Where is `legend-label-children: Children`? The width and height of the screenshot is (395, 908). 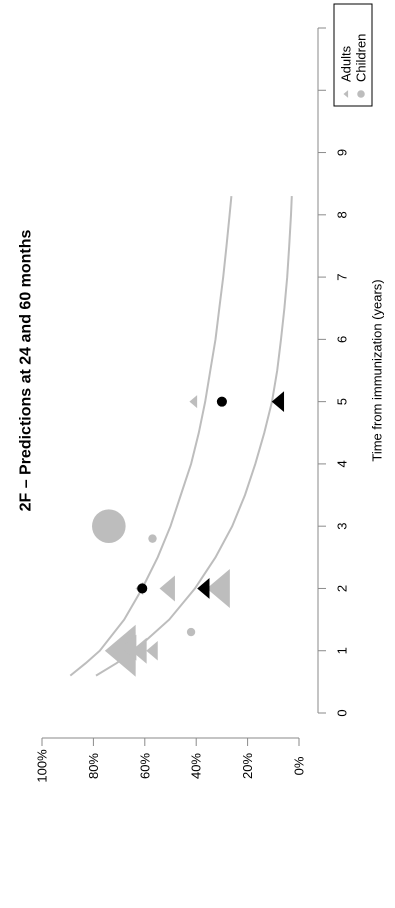 legend-label-children: Children is located at coordinates (361, 58).